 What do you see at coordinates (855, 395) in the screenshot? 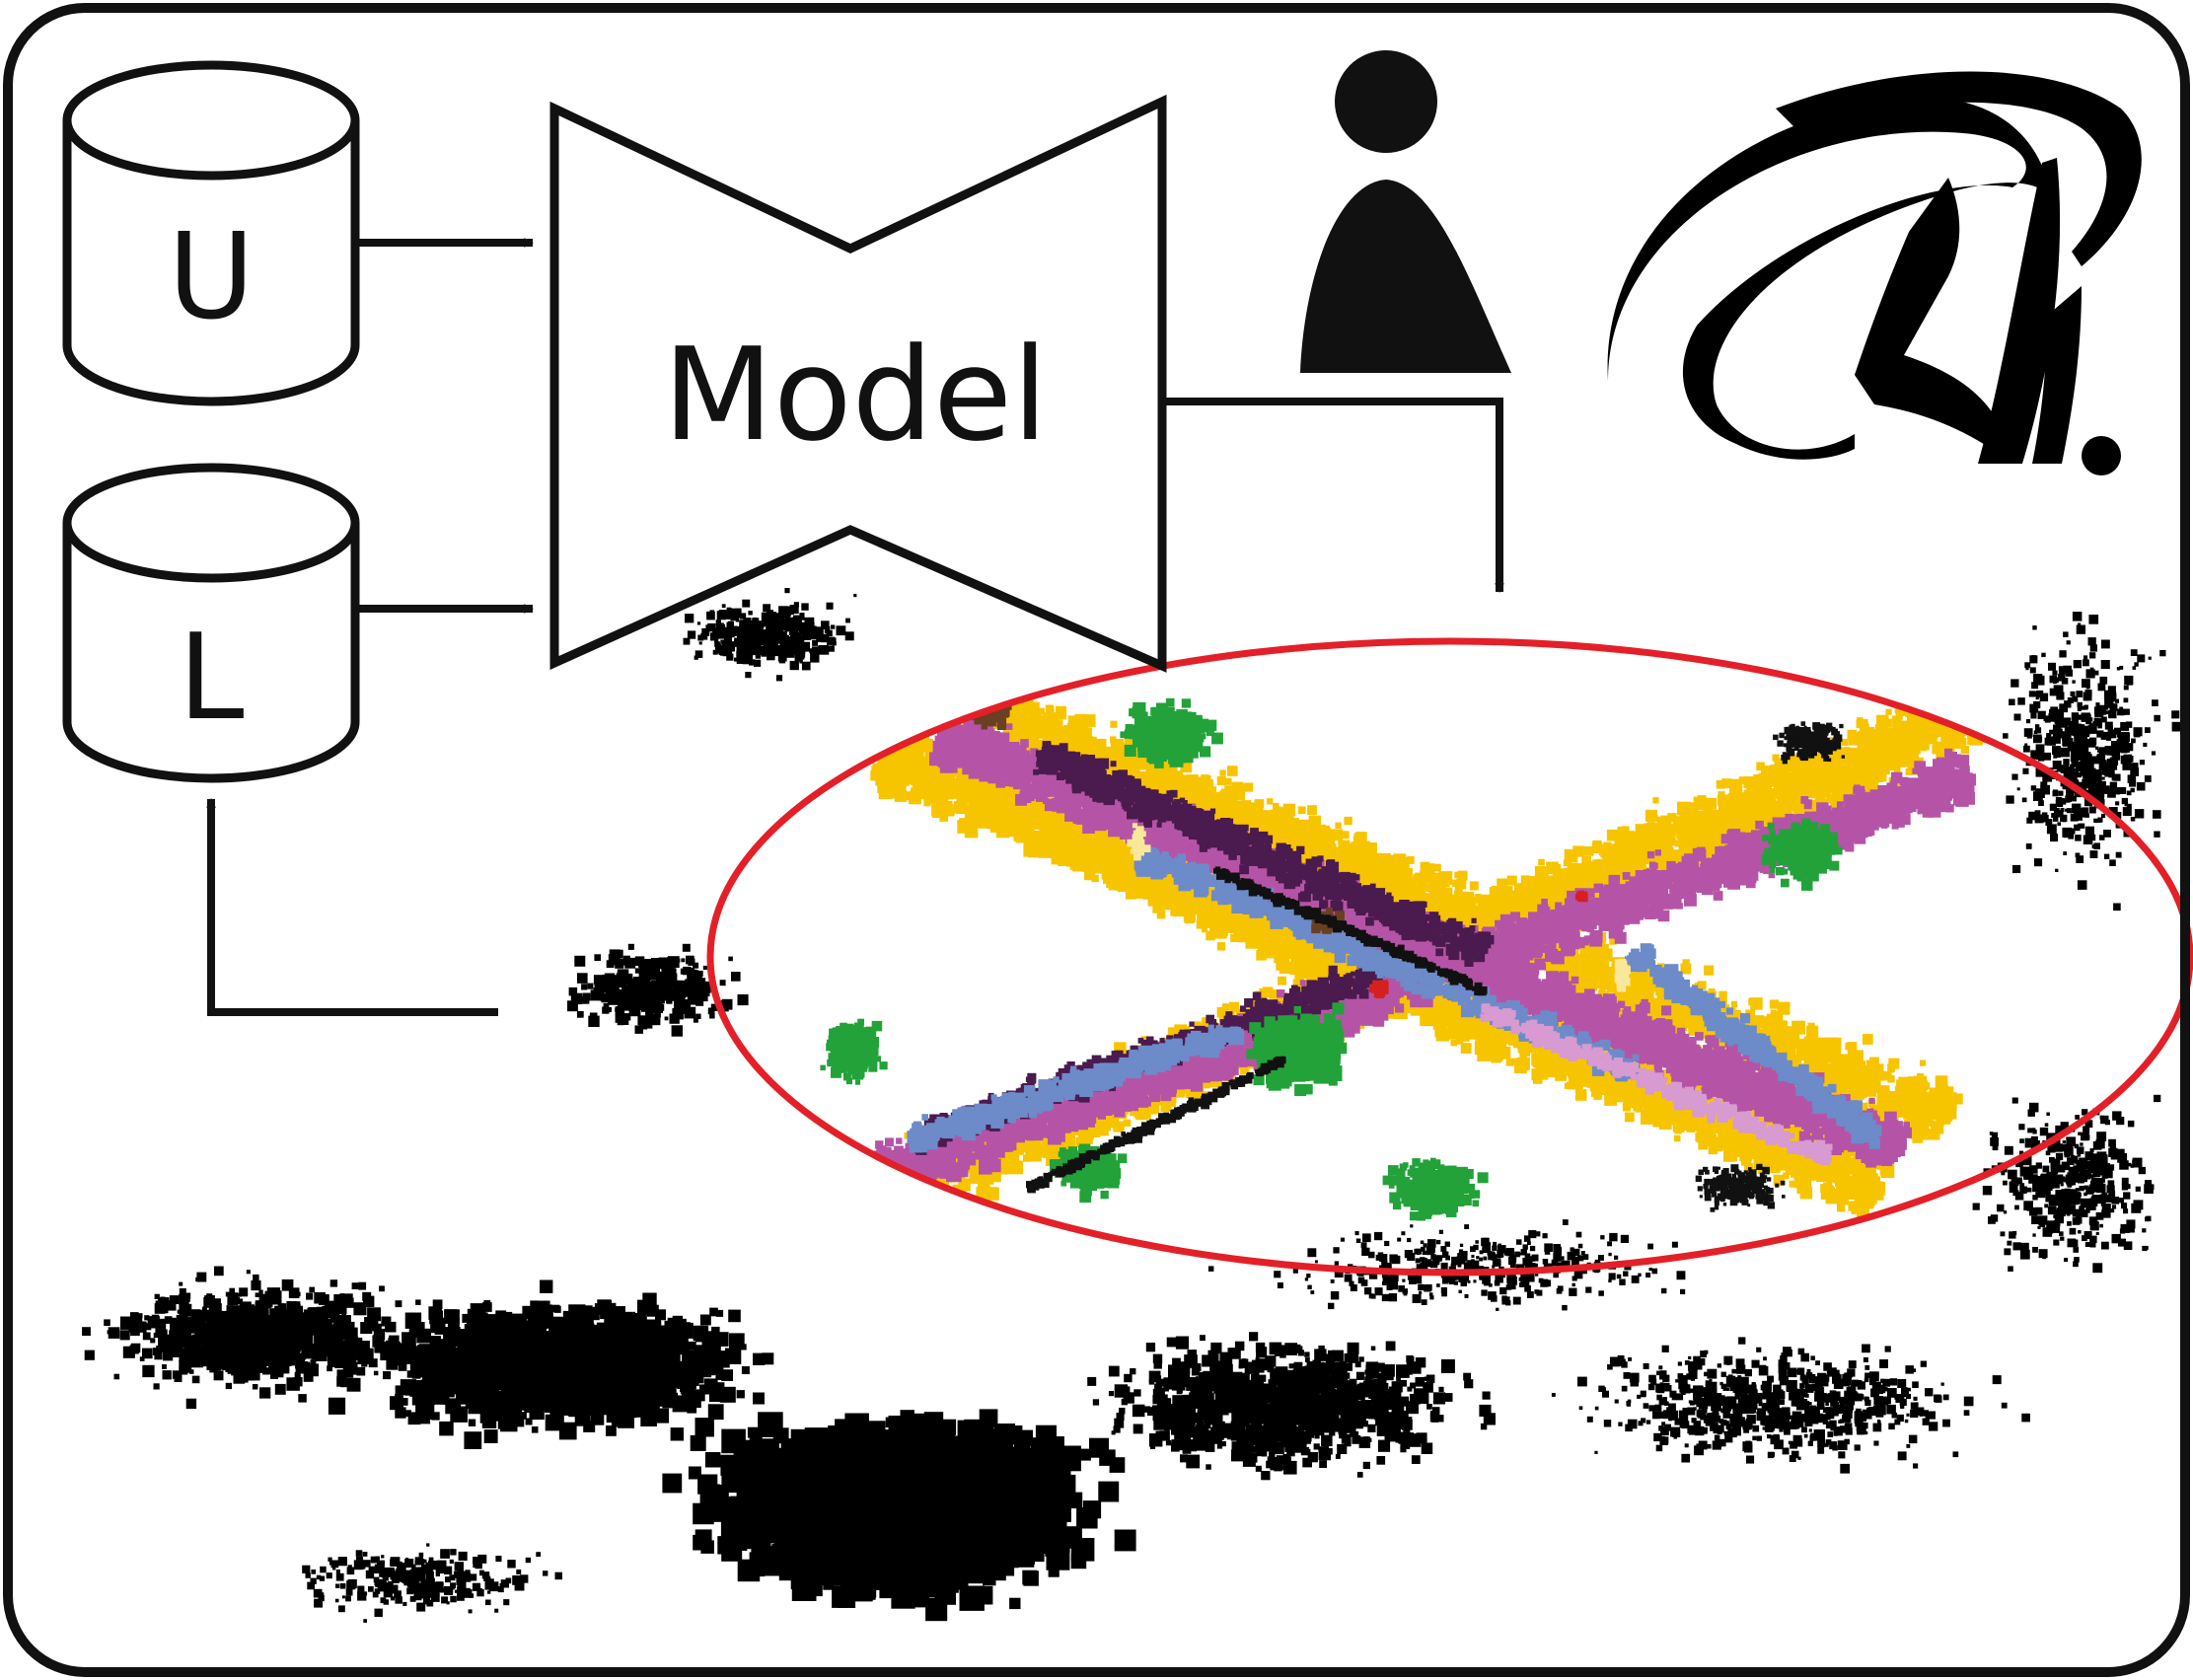
I see `model-label: Model` at bounding box center [855, 395].